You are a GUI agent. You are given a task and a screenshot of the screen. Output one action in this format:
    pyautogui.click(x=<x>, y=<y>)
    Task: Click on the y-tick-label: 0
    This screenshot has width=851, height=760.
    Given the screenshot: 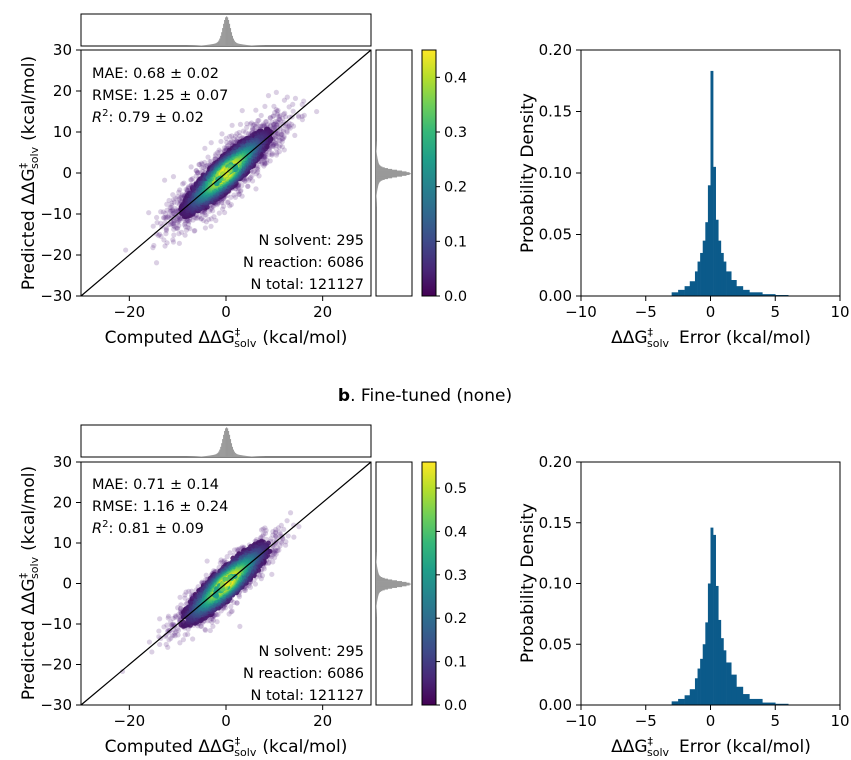 What is the action you would take?
    pyautogui.click(x=67, y=173)
    